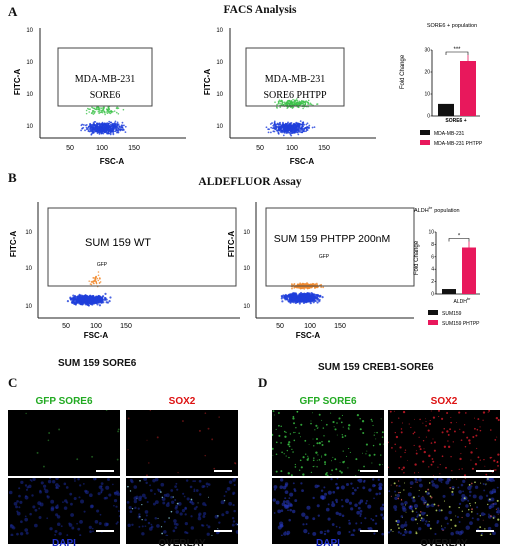 This screenshot has height=550, width=507. I want to click on sample-label: SUM 159 WT, so click(118, 243).